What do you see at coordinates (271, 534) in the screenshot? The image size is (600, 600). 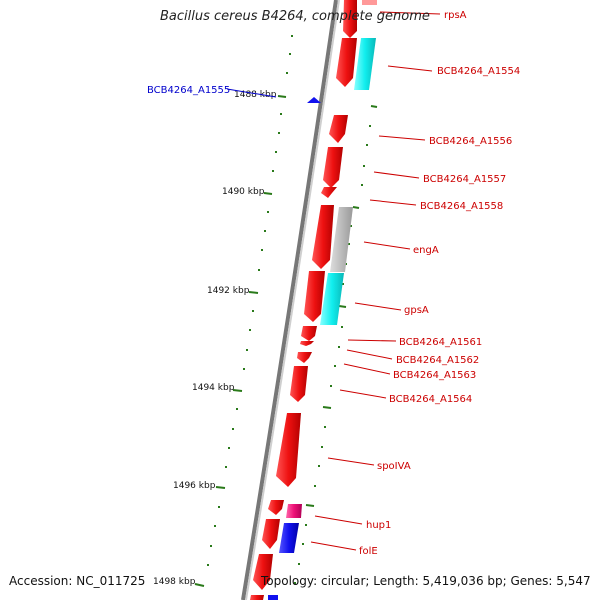 I see `gene-folE-arrow` at bounding box center [271, 534].